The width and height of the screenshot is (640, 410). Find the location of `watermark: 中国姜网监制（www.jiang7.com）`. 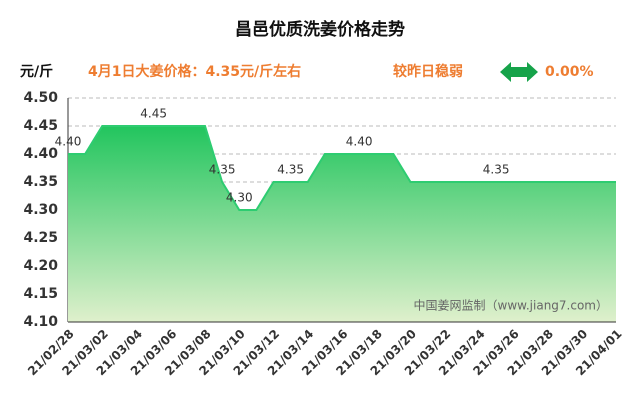

watermark: 中国姜网监制（www.jiang7.com） is located at coordinates (511, 305).